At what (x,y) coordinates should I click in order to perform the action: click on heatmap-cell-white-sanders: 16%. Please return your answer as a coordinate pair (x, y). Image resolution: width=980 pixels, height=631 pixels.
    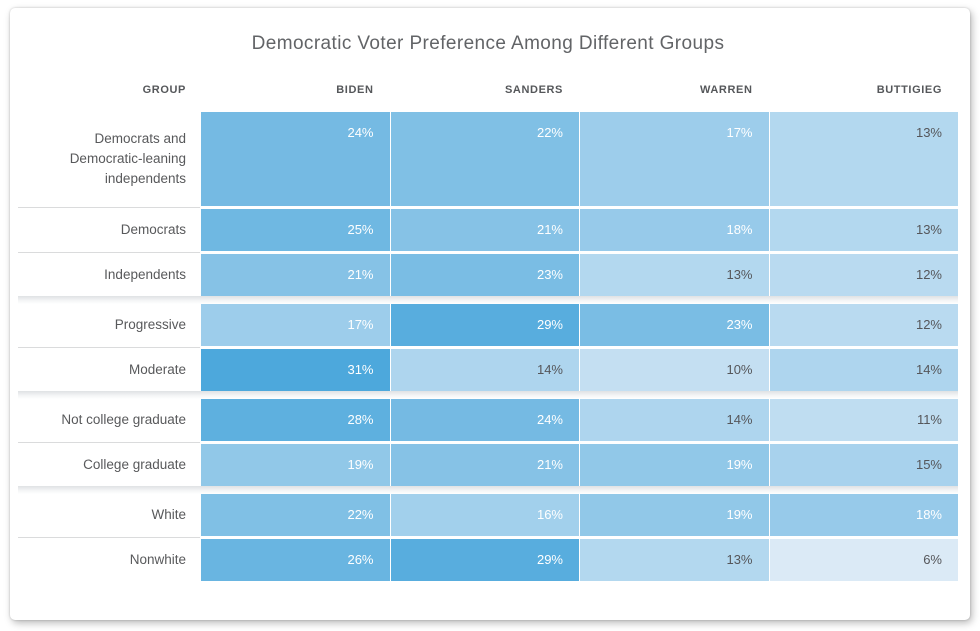
    Looking at the image, I should click on (484, 515).